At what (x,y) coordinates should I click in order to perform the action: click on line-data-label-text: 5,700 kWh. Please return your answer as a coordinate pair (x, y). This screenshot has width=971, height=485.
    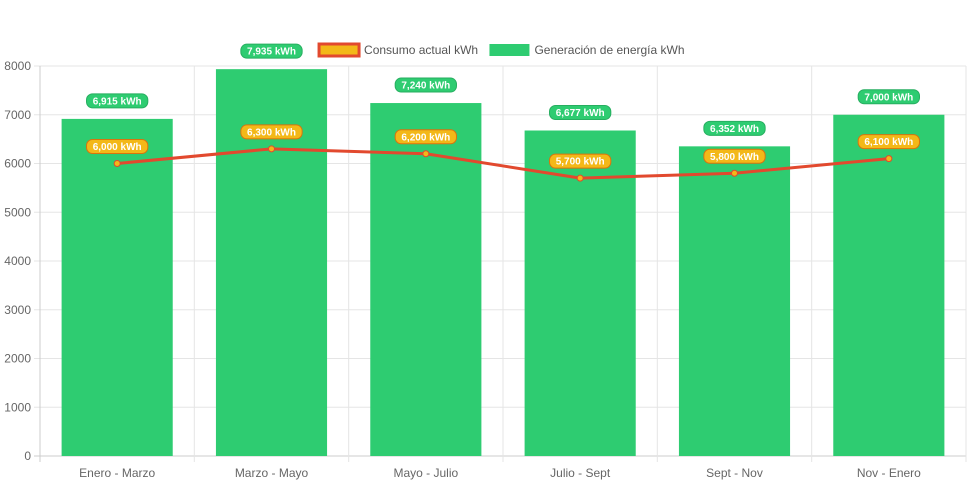
    Looking at the image, I should click on (580, 162).